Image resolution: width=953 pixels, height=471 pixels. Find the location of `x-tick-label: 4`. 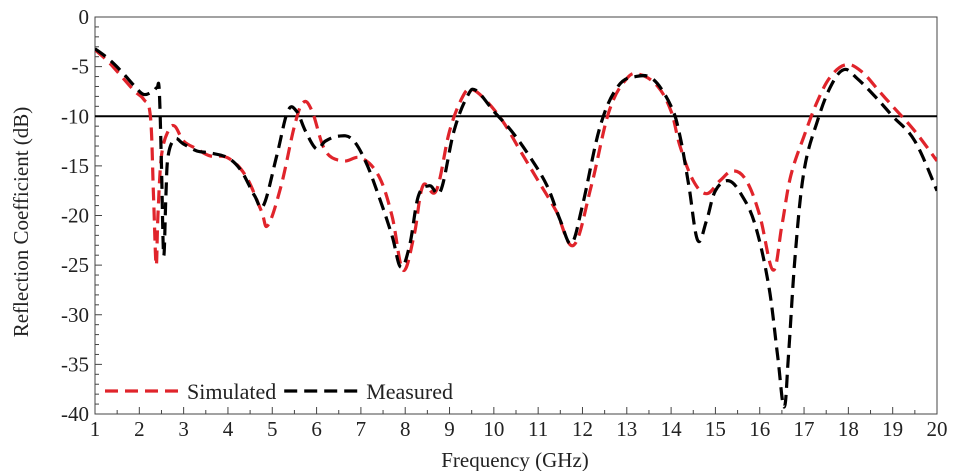

x-tick-label: 4 is located at coordinates (228, 429).